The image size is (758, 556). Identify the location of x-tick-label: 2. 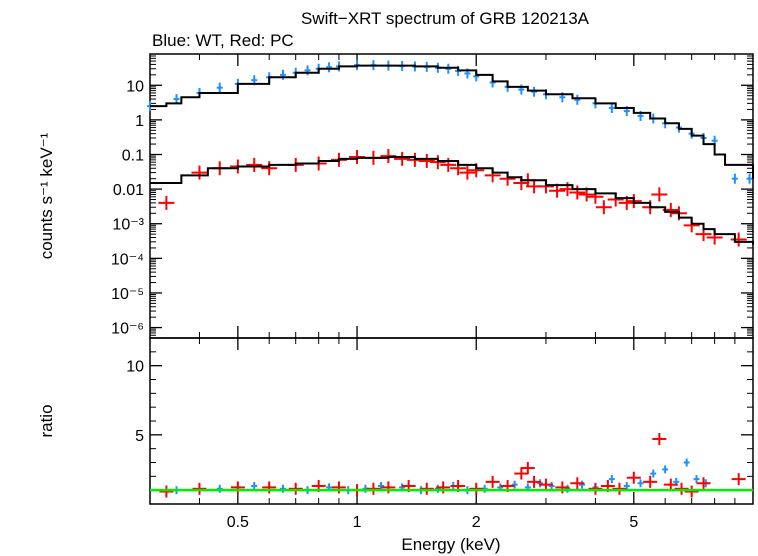
(476, 522).